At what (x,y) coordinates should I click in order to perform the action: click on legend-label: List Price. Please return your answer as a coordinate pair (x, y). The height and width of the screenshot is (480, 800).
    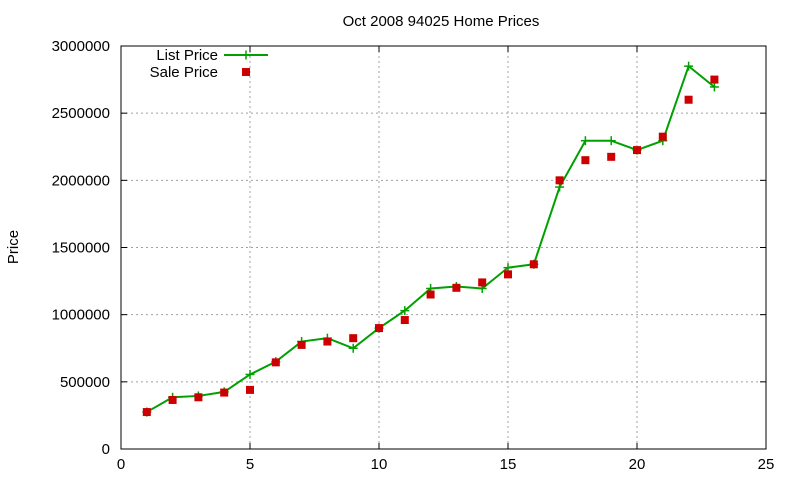
    Looking at the image, I should click on (187, 55).